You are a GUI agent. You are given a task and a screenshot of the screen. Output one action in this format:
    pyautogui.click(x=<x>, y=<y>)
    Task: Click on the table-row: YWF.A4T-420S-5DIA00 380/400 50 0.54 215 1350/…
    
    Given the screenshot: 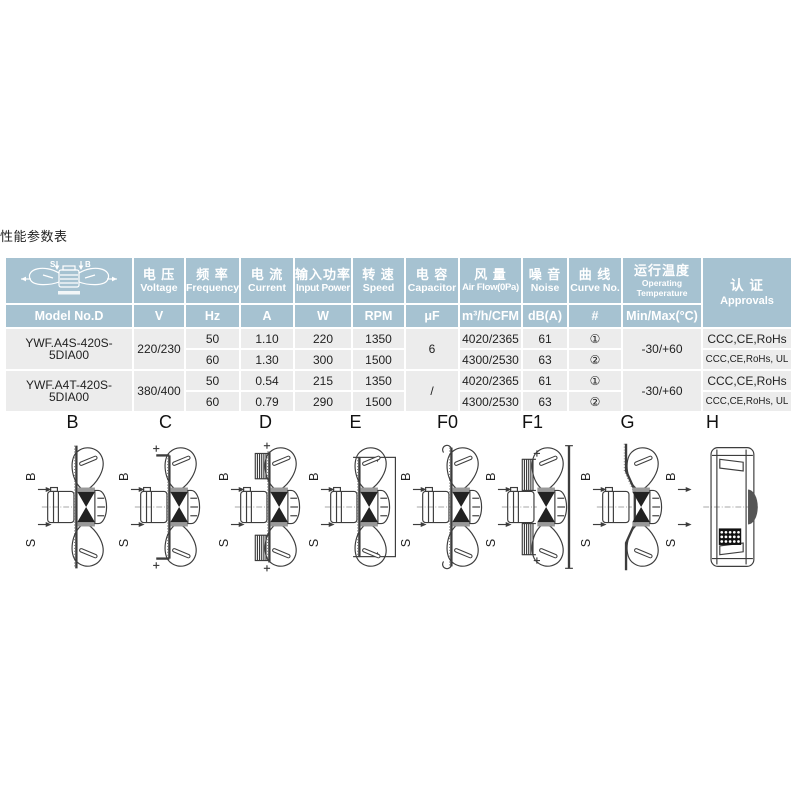 What is the action you would take?
    pyautogui.click(x=398, y=391)
    